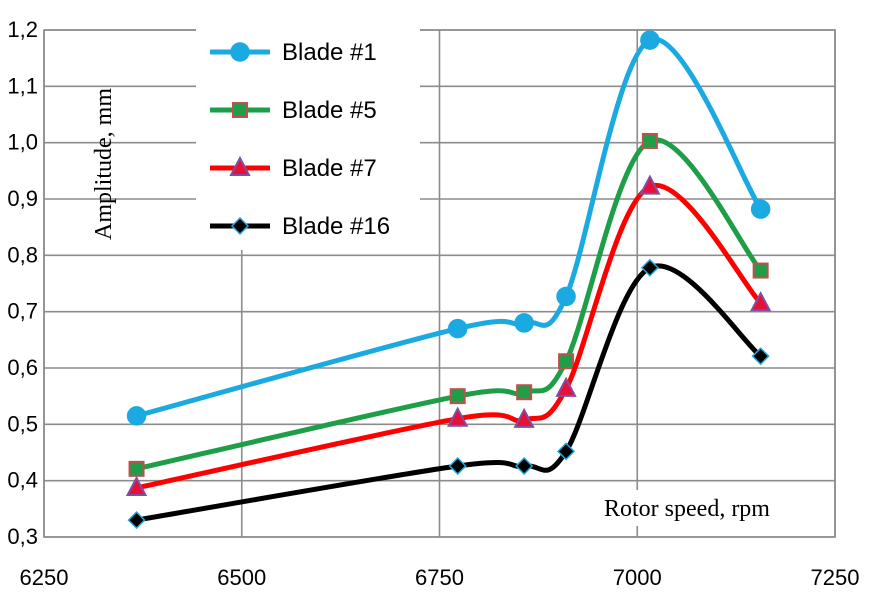  What do you see at coordinates (22, 367) in the screenshot?
I see `y-tick-label: 0,6` at bounding box center [22, 367].